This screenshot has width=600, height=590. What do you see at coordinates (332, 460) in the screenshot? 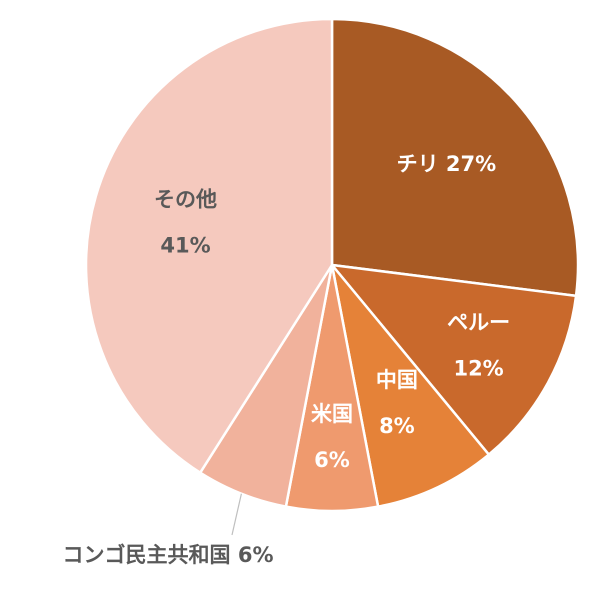
I see `slice-label-3-line-2: 6%` at bounding box center [332, 460].